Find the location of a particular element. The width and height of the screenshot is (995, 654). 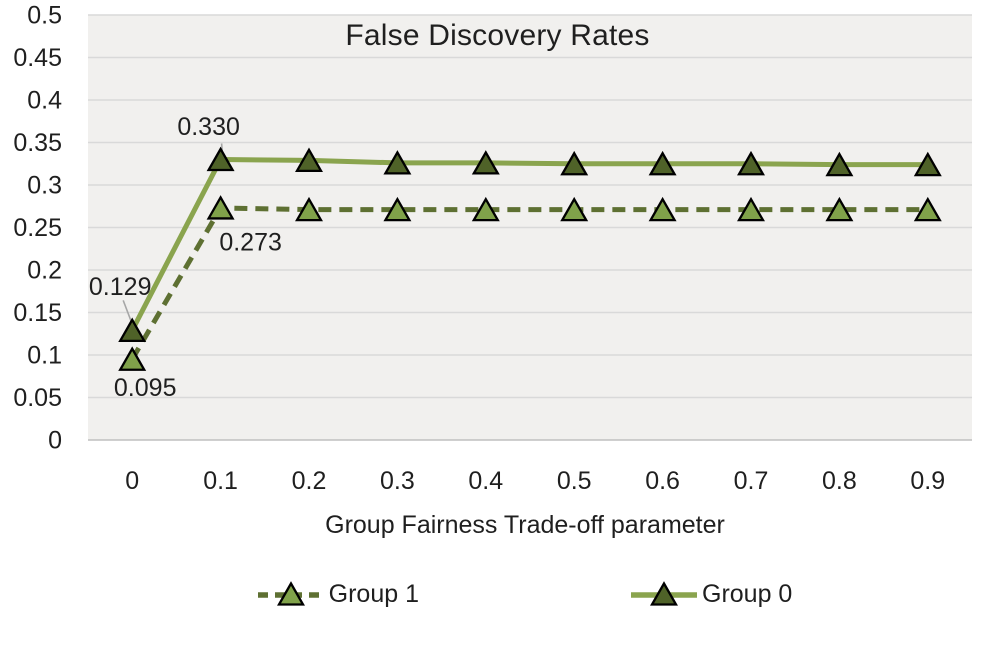

y-tick-label: 0.45 is located at coordinates (37, 58).